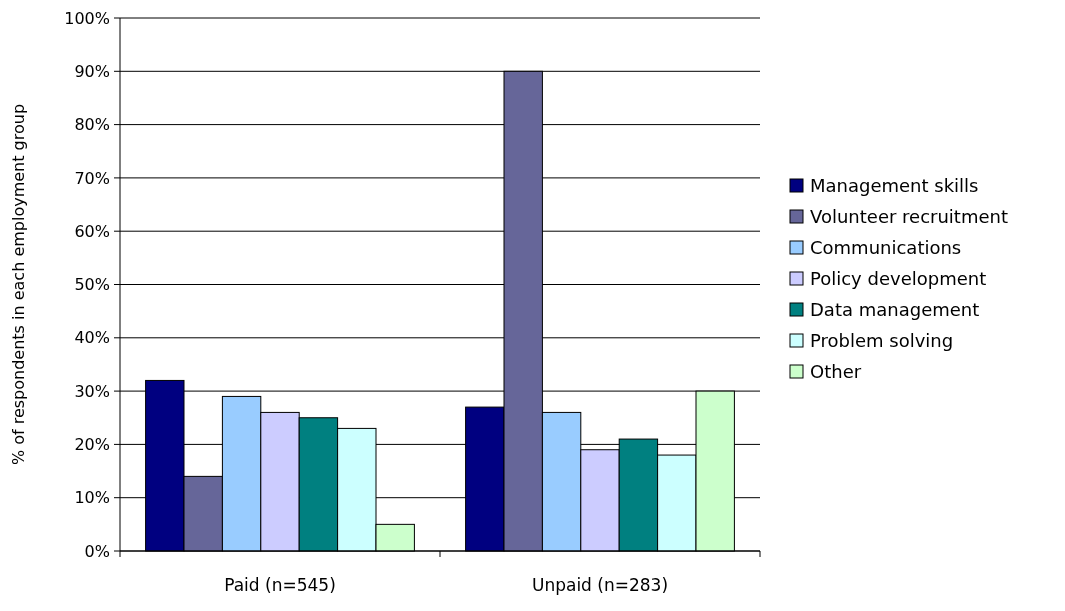 The image size is (1065, 611). Describe the element at coordinates (92, 391) in the screenshot. I see `y-tick-label: 30%` at that location.